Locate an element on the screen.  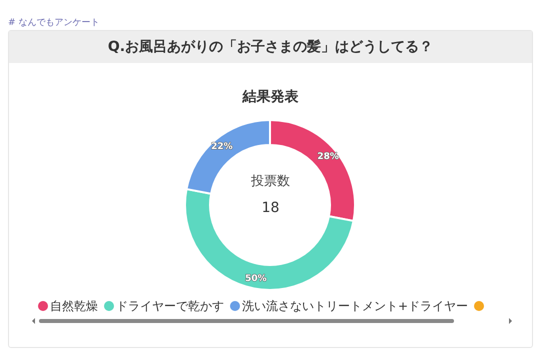
legend-label: 洗い流さないトリートメント+ドライヤー is located at coordinates (355, 306).